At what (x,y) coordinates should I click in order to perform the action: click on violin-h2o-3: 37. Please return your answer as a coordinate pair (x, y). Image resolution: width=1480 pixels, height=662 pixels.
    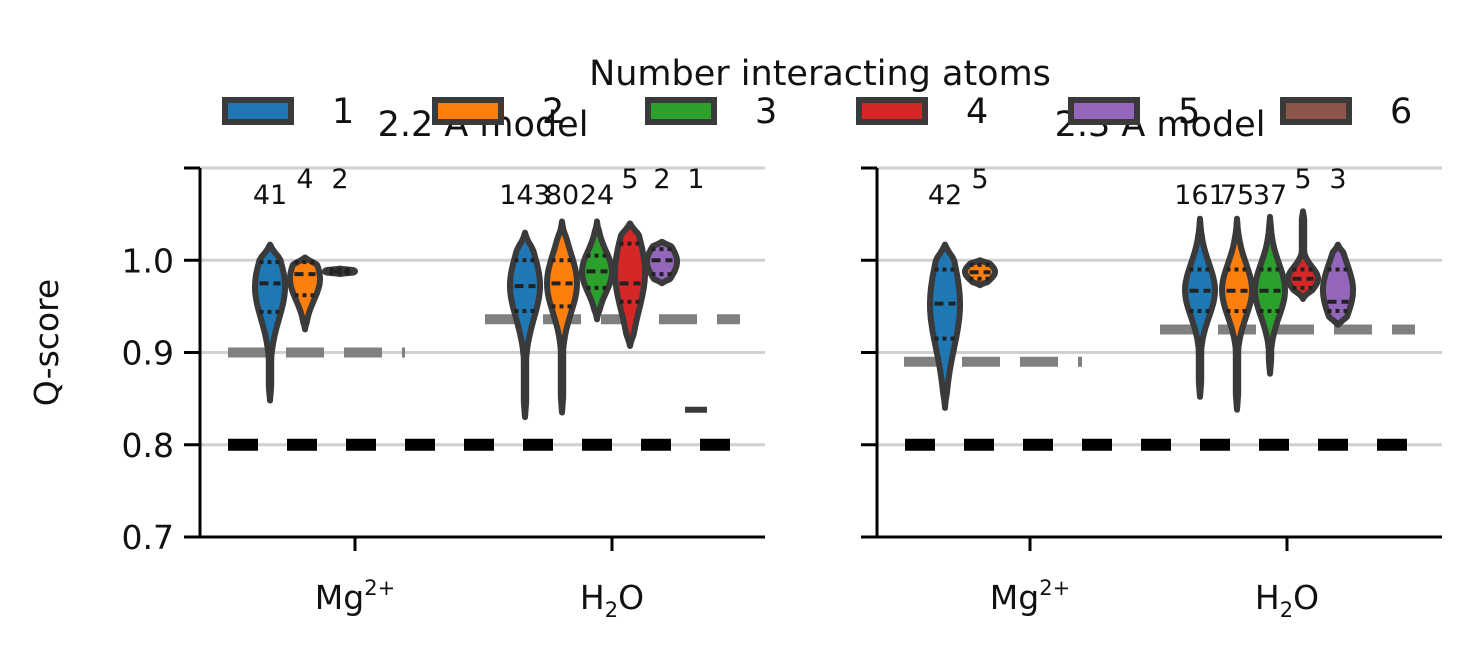
    Looking at the image, I should click on (1270, 278).